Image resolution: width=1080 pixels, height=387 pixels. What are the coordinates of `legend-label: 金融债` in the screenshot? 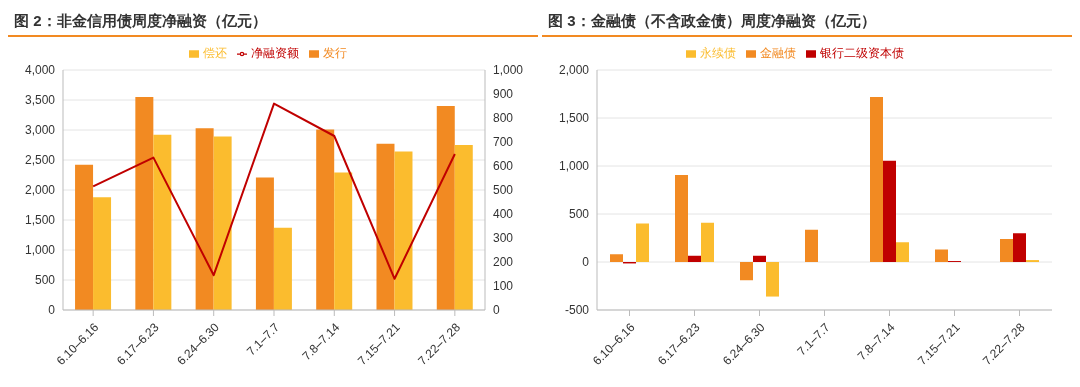 It's located at (777, 53).